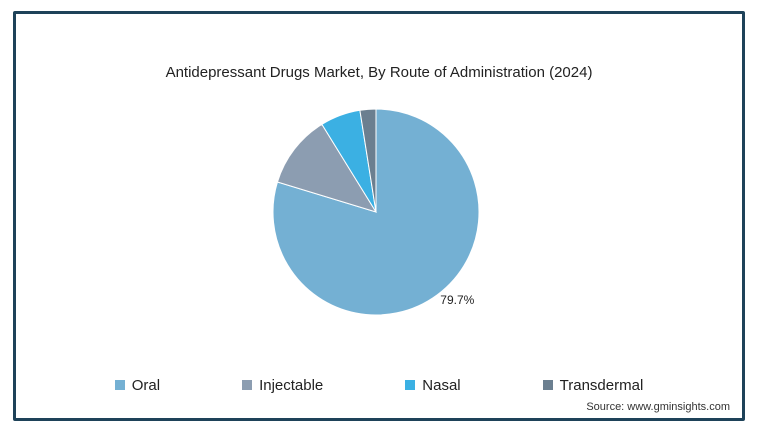 Image resolution: width=757 pixels, height=430 pixels. Describe the element at coordinates (291, 385) in the screenshot. I see `legend-label-injectable: Injectable` at that location.